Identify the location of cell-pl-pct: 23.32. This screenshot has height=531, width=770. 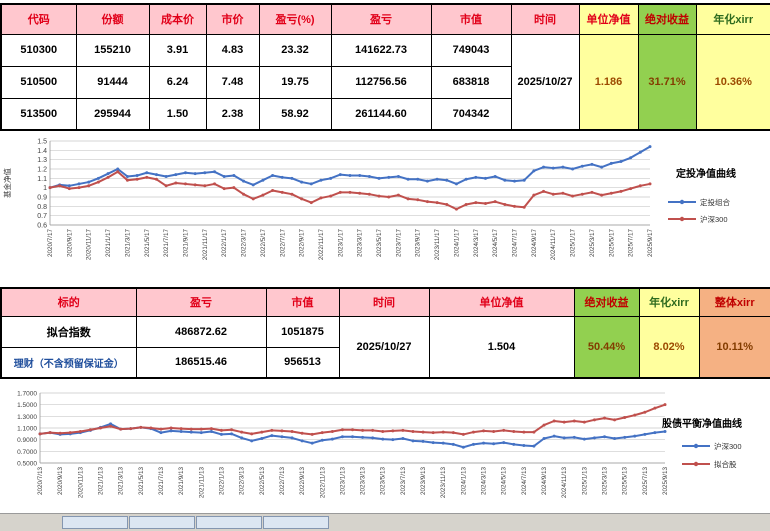
(295, 50).